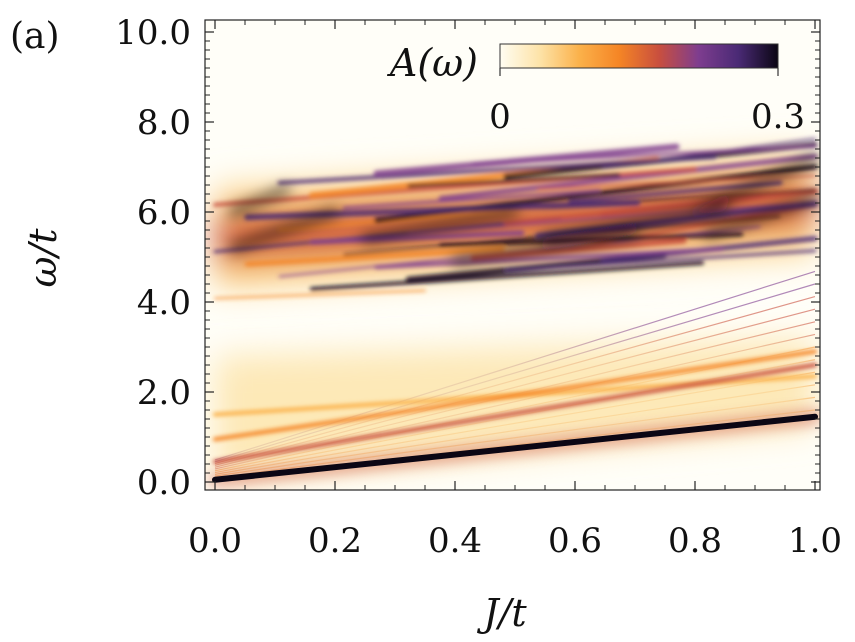  Describe the element at coordinates (164, 303) in the screenshot. I see `y-tick-label: 4.0` at that location.